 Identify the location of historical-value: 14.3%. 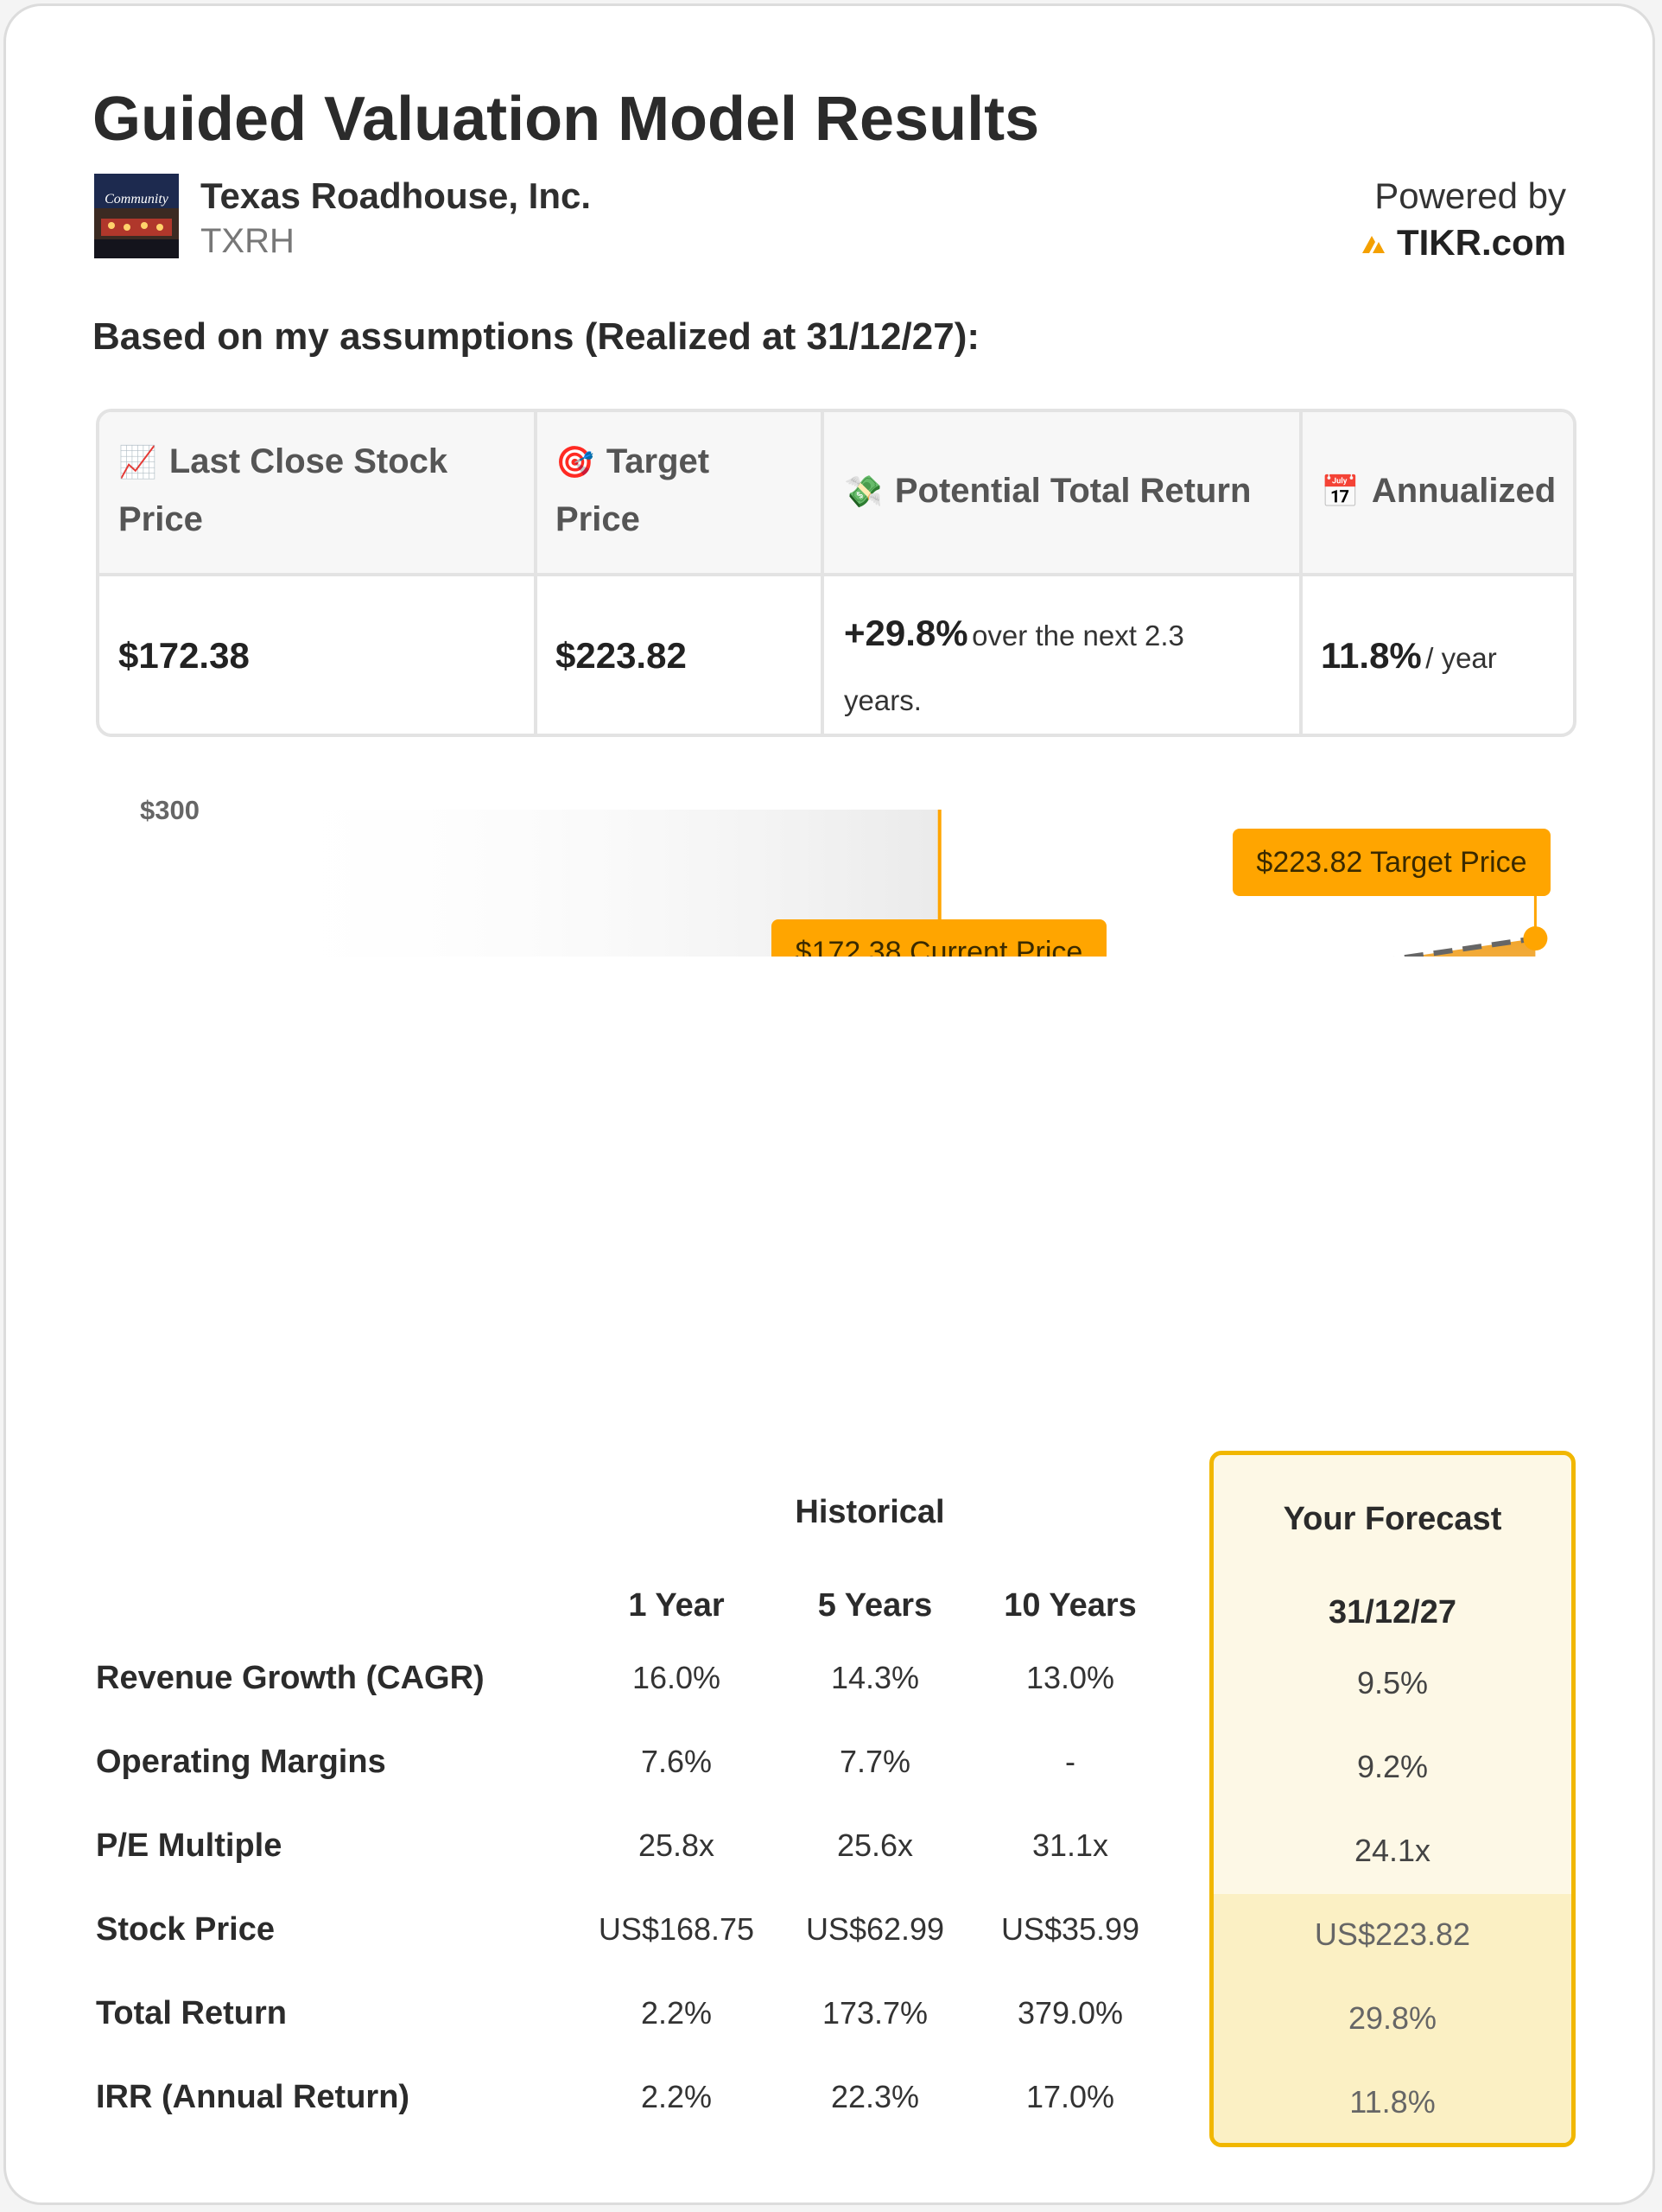
(875, 1677).